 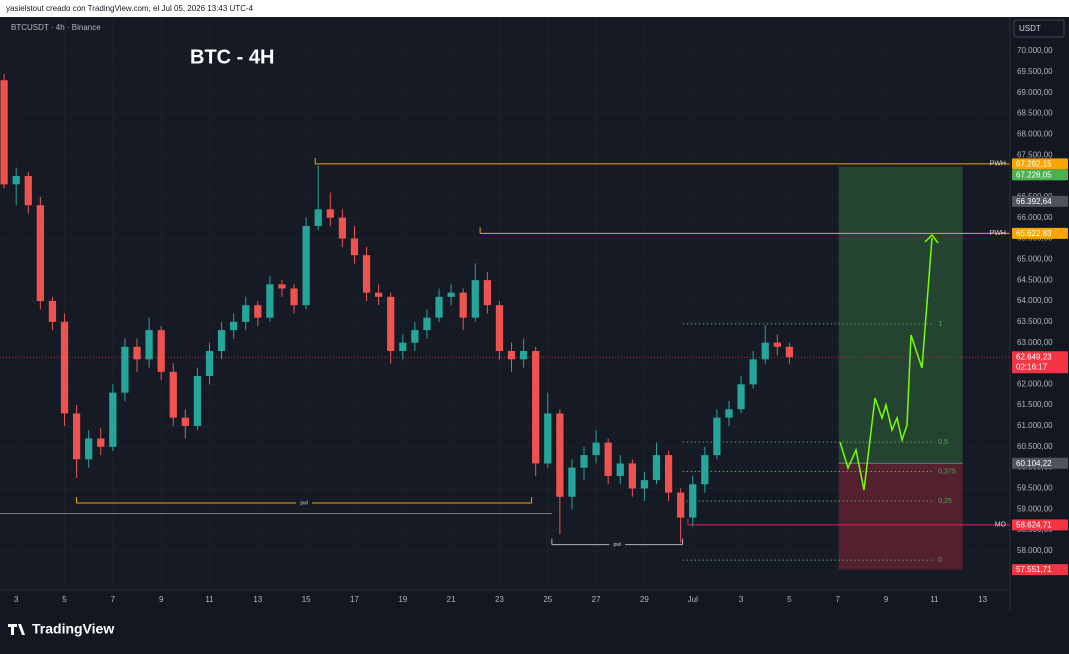 I want to click on y-tick-label: 58.000,00, so click(x=1035, y=550).